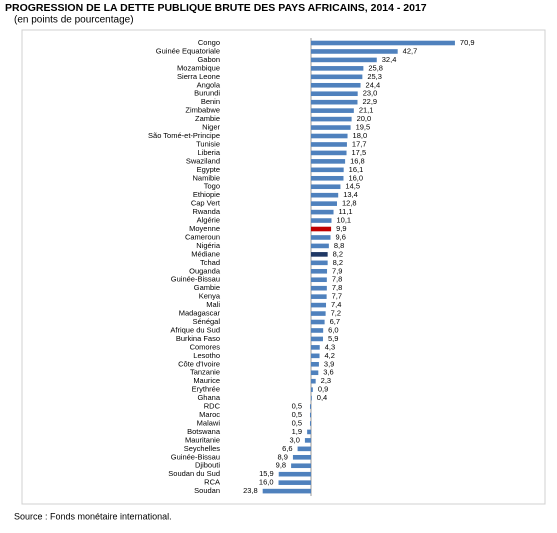 This screenshot has height=533, width=557. What do you see at coordinates (333, 338) in the screenshot?
I see `value-label: 5,9` at bounding box center [333, 338].